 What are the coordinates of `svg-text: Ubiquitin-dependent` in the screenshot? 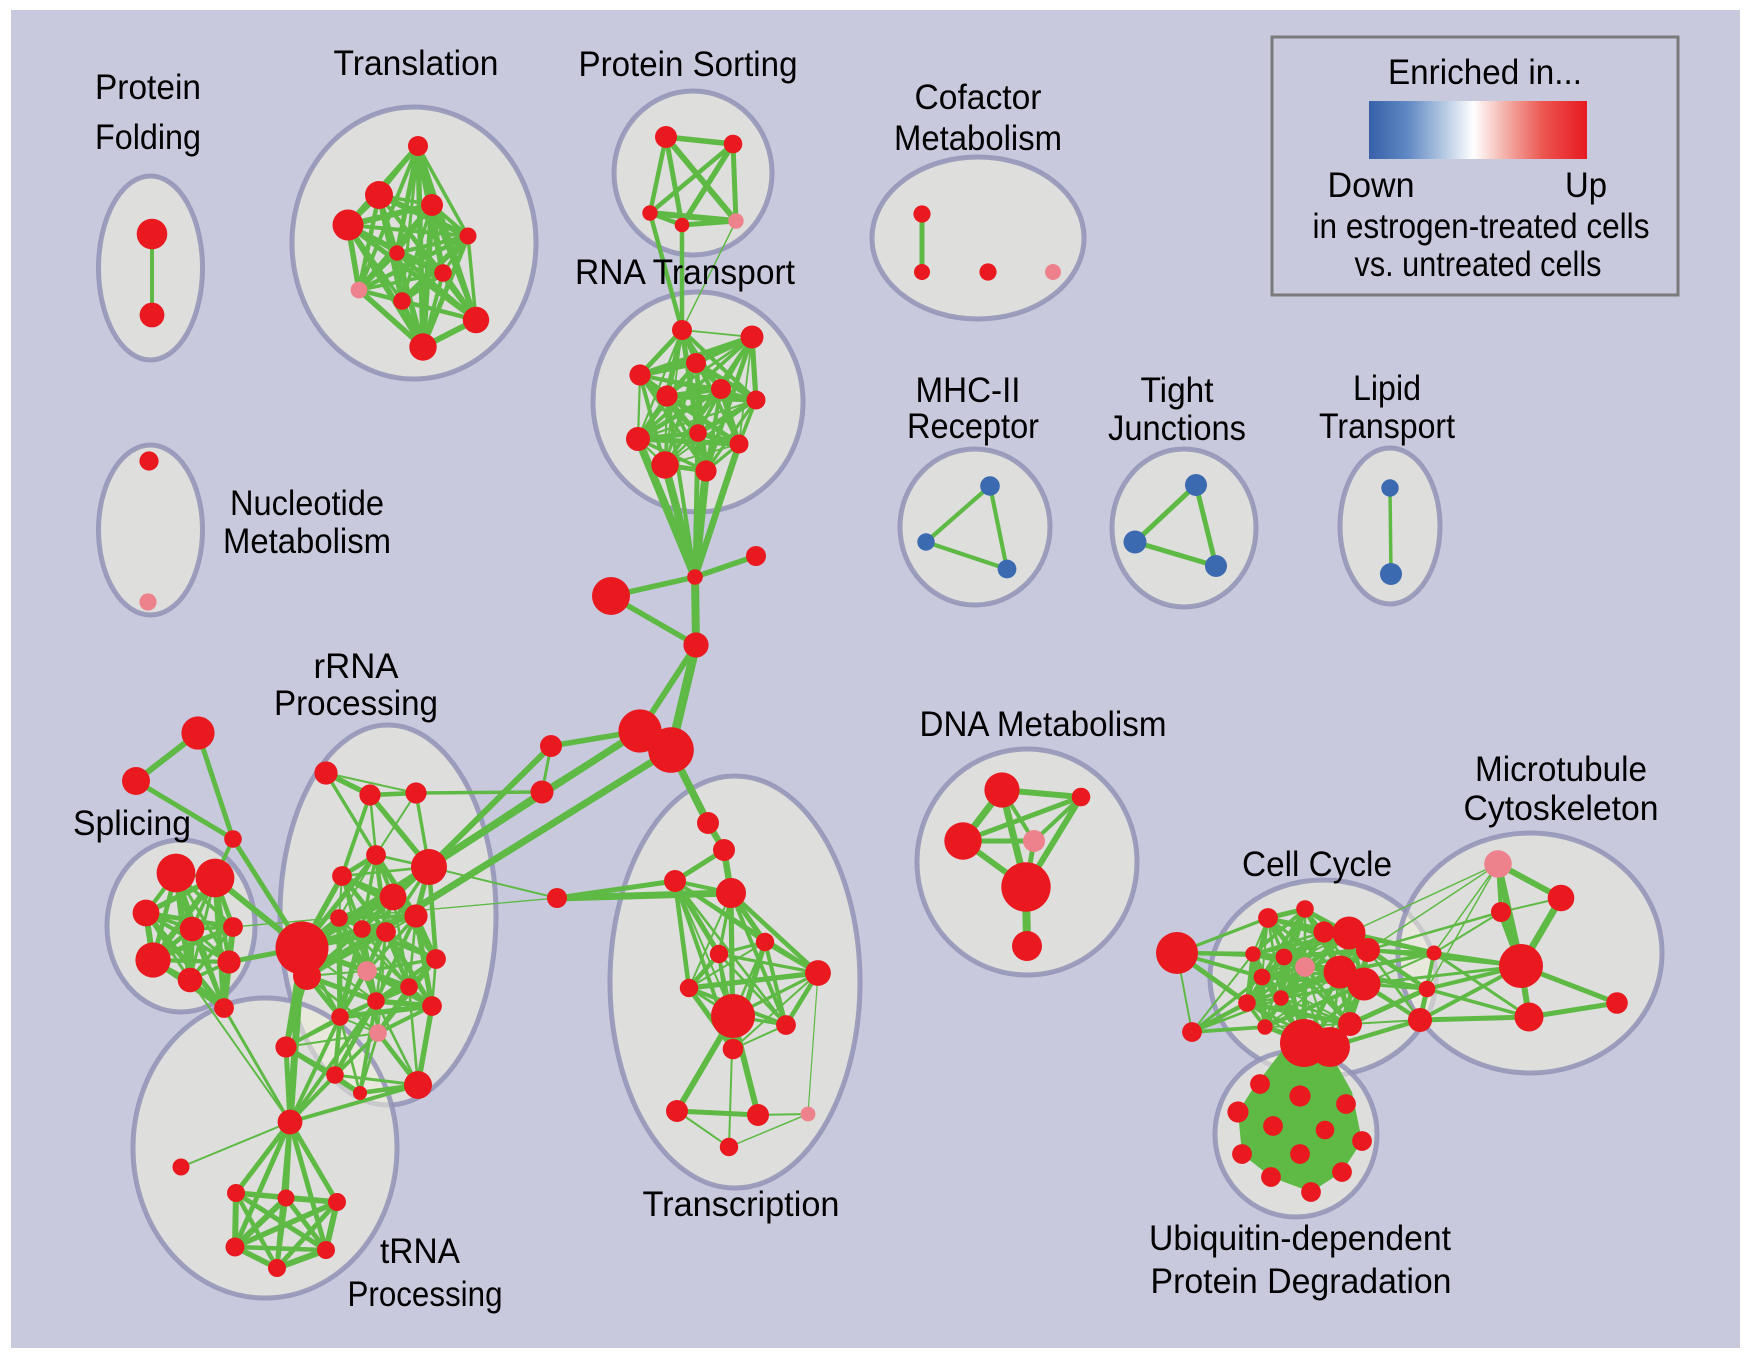 It's located at (1300, 1238).